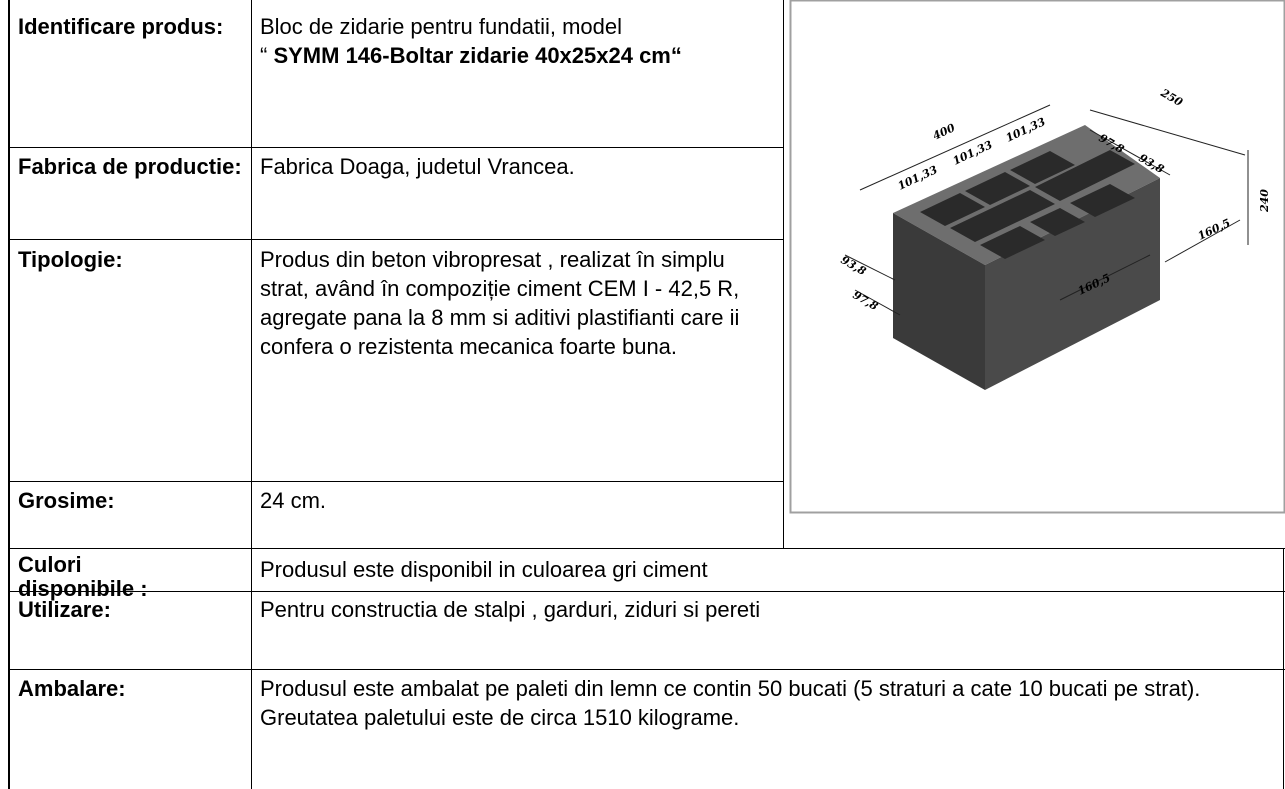 The width and height of the screenshot is (1285, 789). What do you see at coordinates (441, 26) in the screenshot?
I see `text: Bloc de zidarie pentru fundatii, model` at bounding box center [441, 26].